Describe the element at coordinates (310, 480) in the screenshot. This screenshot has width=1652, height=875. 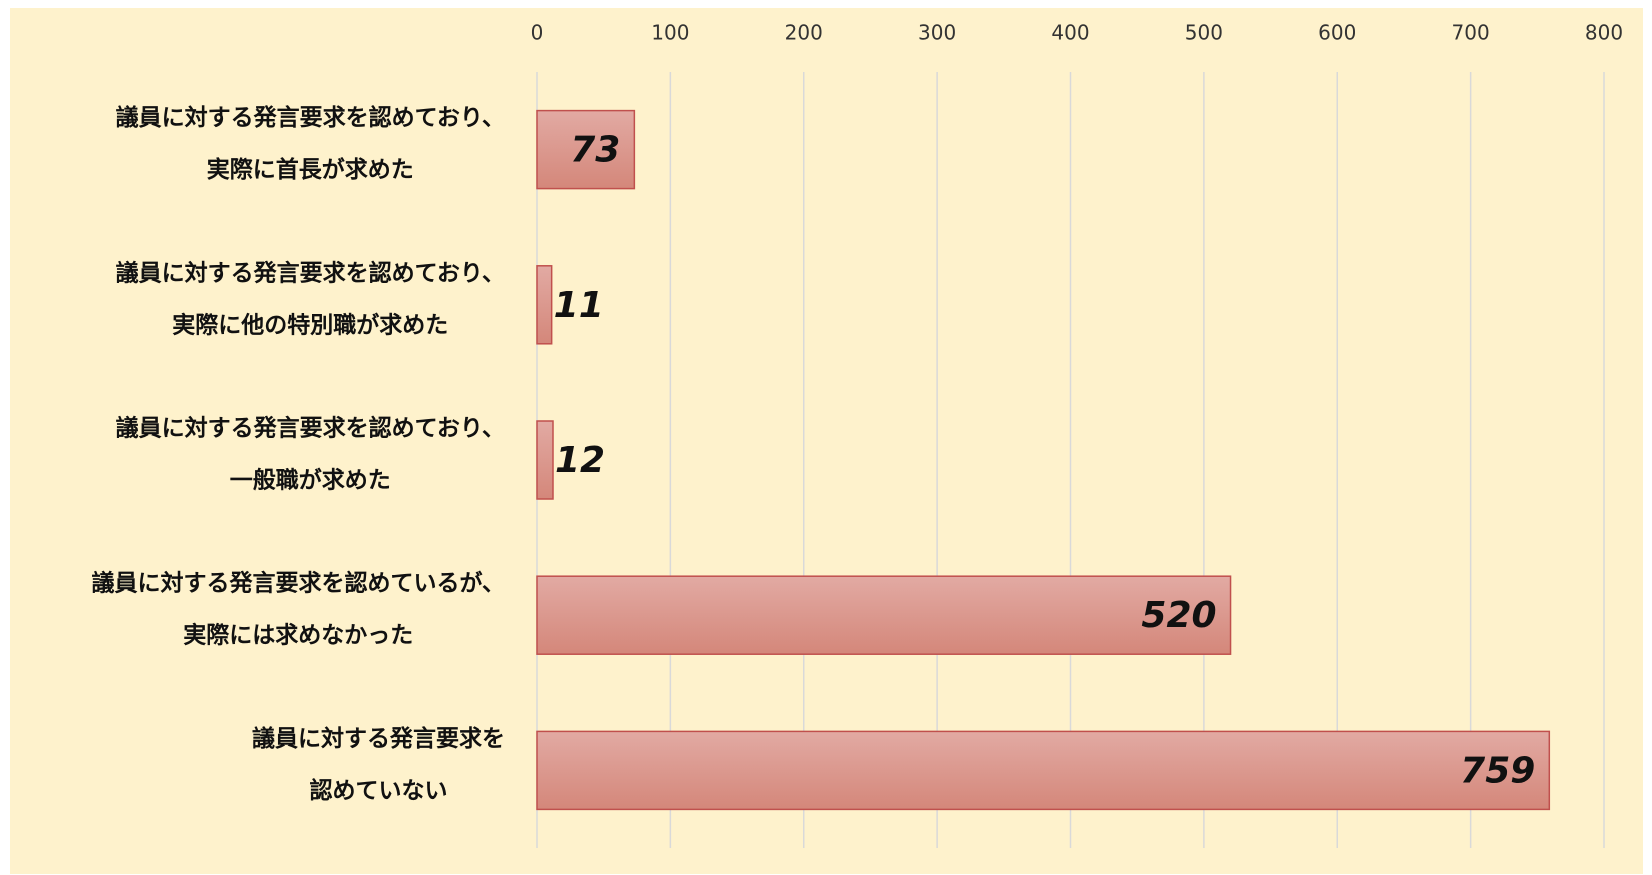
I see `y-tick-label: 一般職が求めた` at that location.